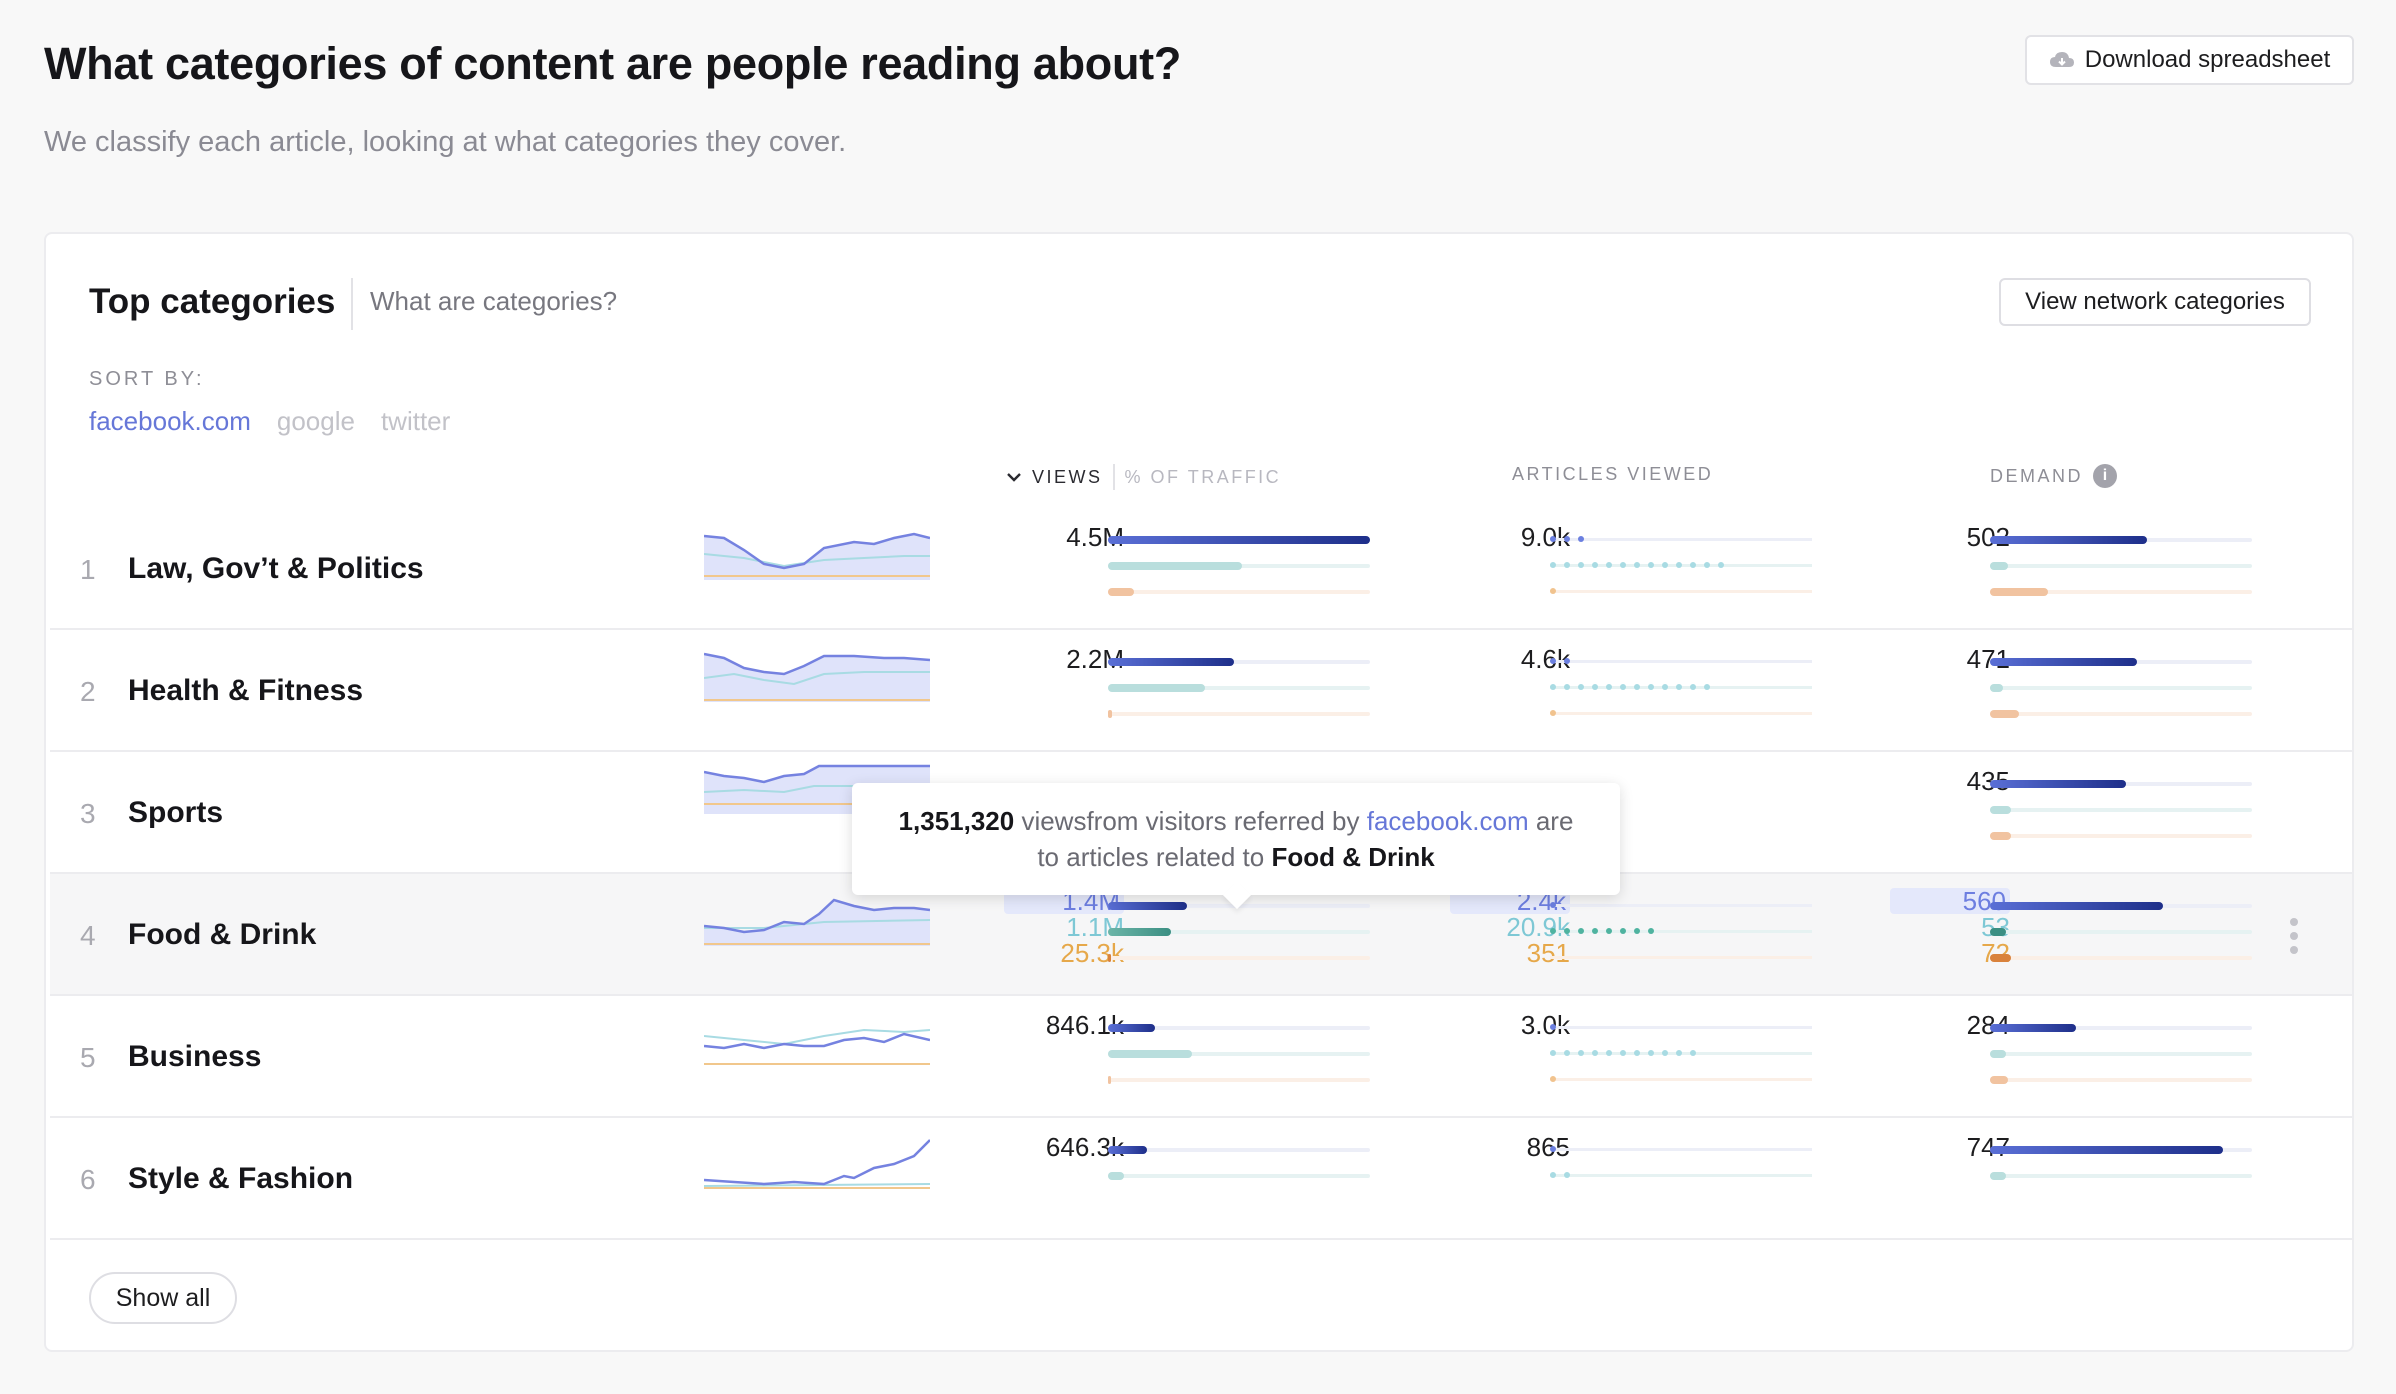  What do you see at coordinates (1095, 537) in the screenshot?
I see `views-value: 4.5M` at bounding box center [1095, 537].